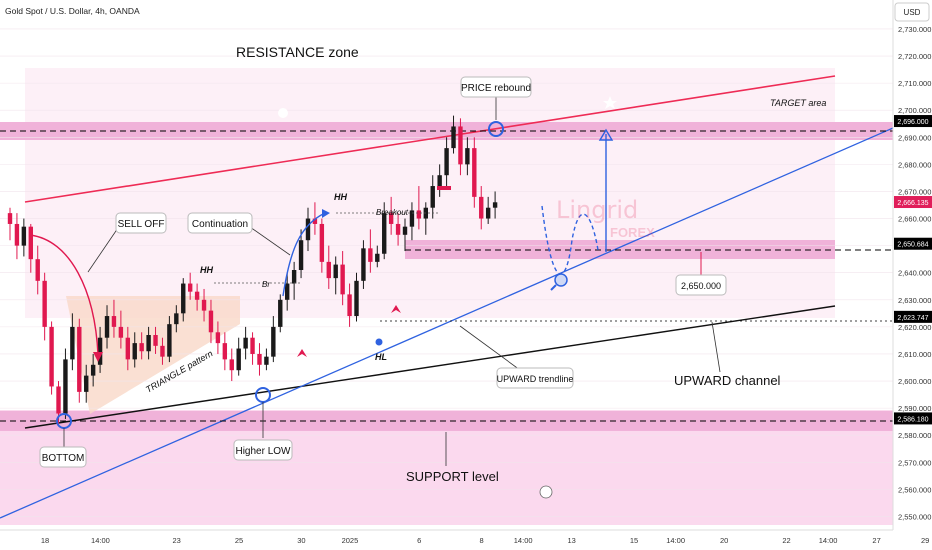 Image resolution: width=932 pixels, height=550 pixels. I want to click on br-label: Br, so click(266, 284).